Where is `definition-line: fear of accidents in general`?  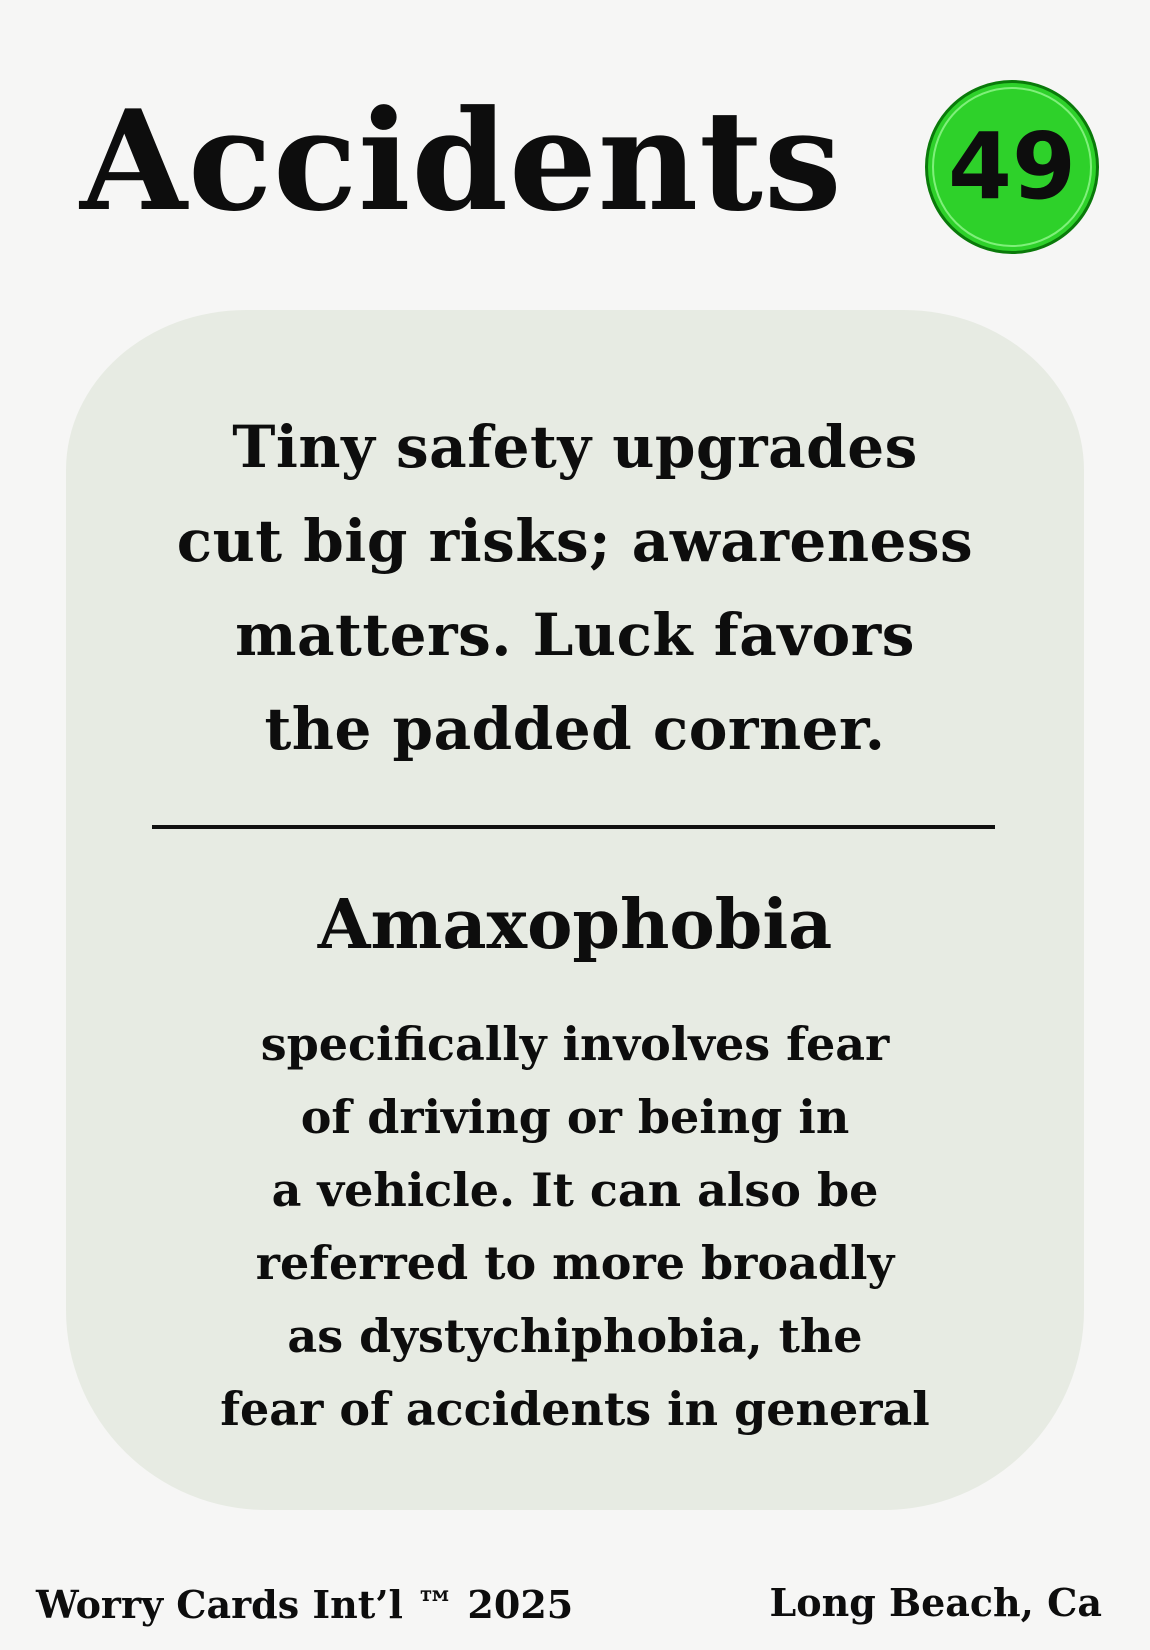
definition-line: fear of accidents in general is located at coordinates (575, 1409).